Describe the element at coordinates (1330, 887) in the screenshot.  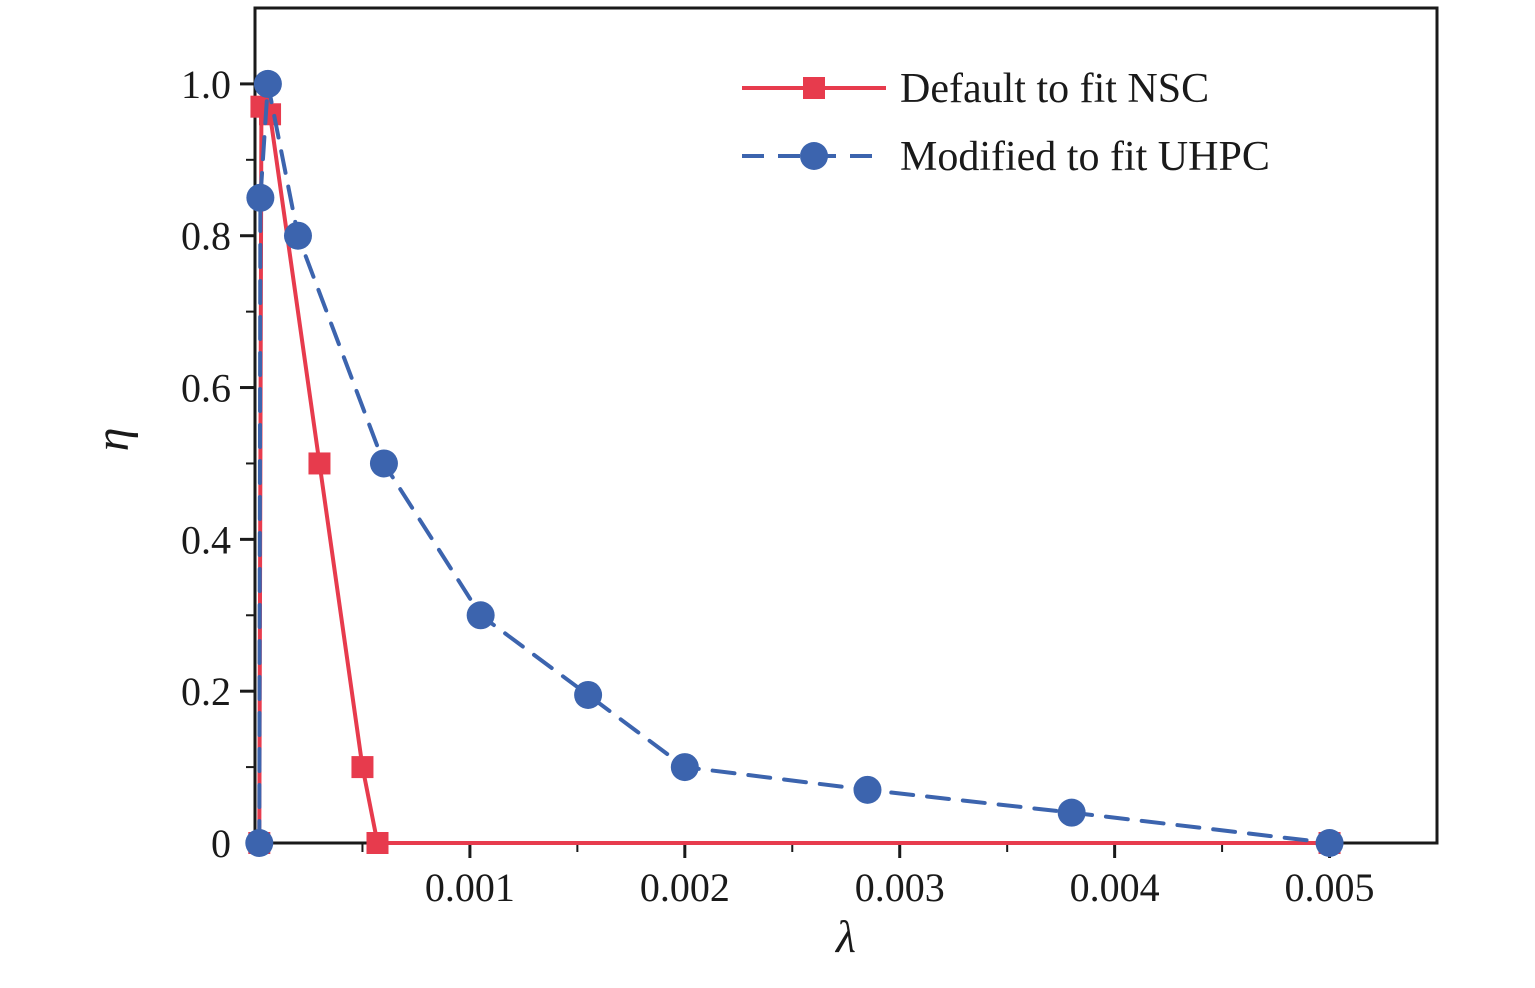
I see `x-tick-label: 0.005` at that location.